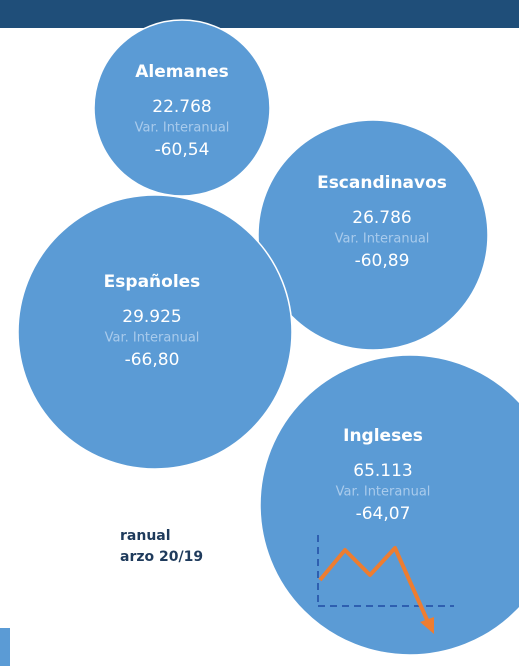  Describe the element at coordinates (5, 647) in the screenshot. I see `corner-block` at that location.